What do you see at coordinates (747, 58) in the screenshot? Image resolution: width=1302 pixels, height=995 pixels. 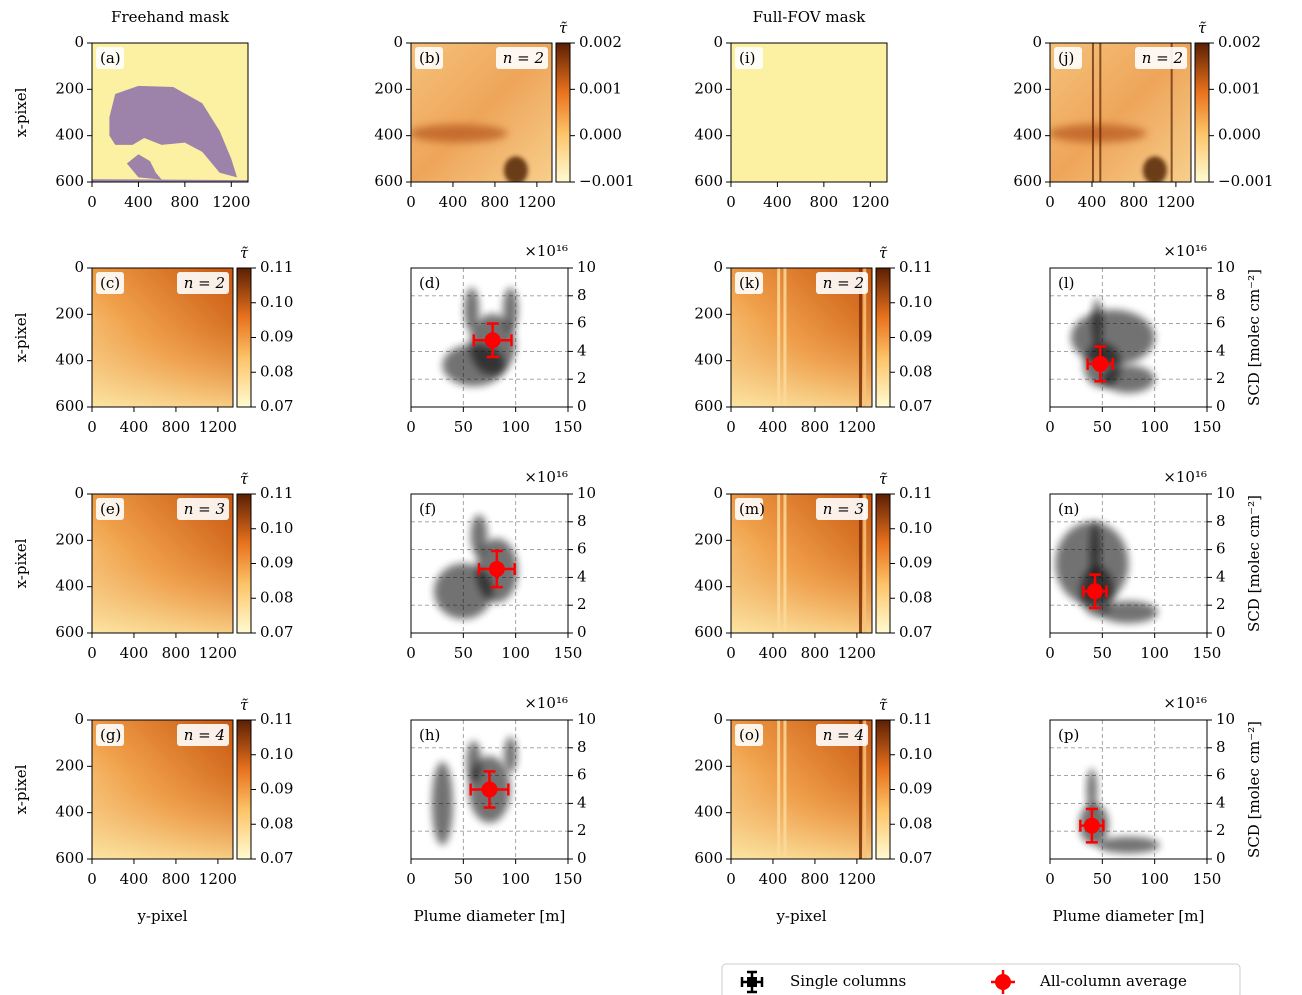 I see `panel-label: (i)` at bounding box center [747, 58].